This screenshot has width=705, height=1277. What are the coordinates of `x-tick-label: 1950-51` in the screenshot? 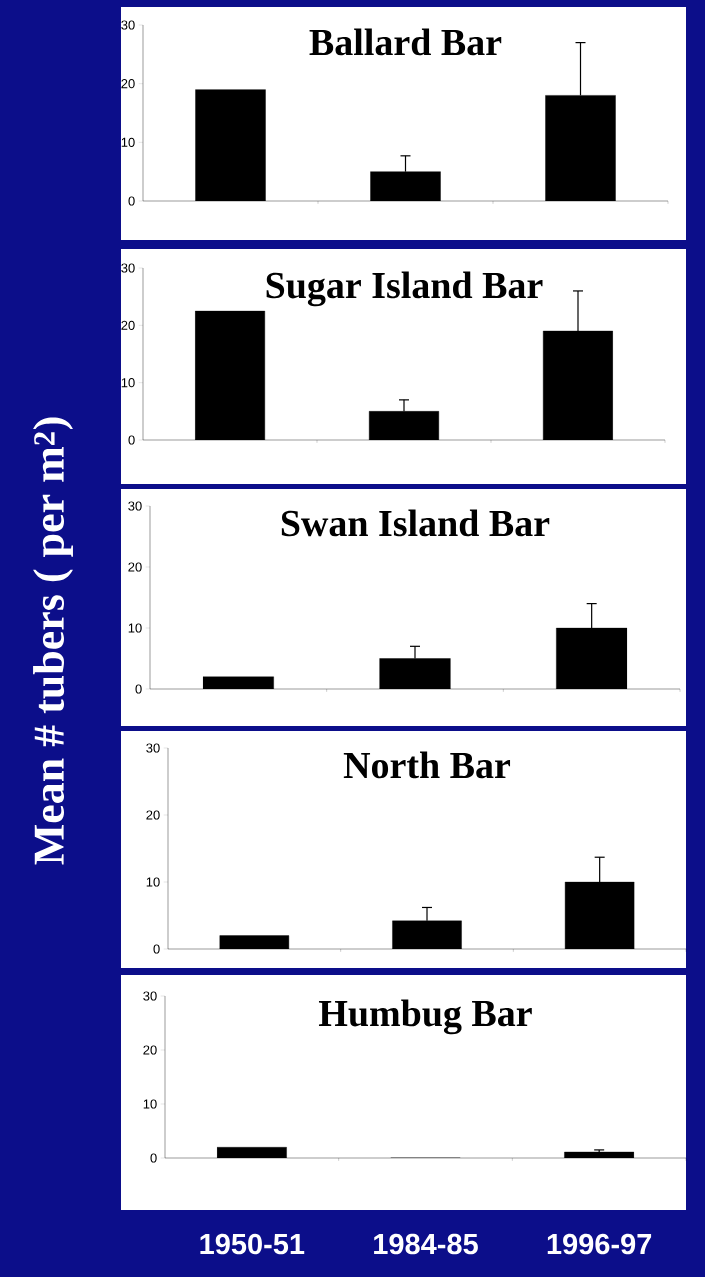 It's located at (252, 1244).